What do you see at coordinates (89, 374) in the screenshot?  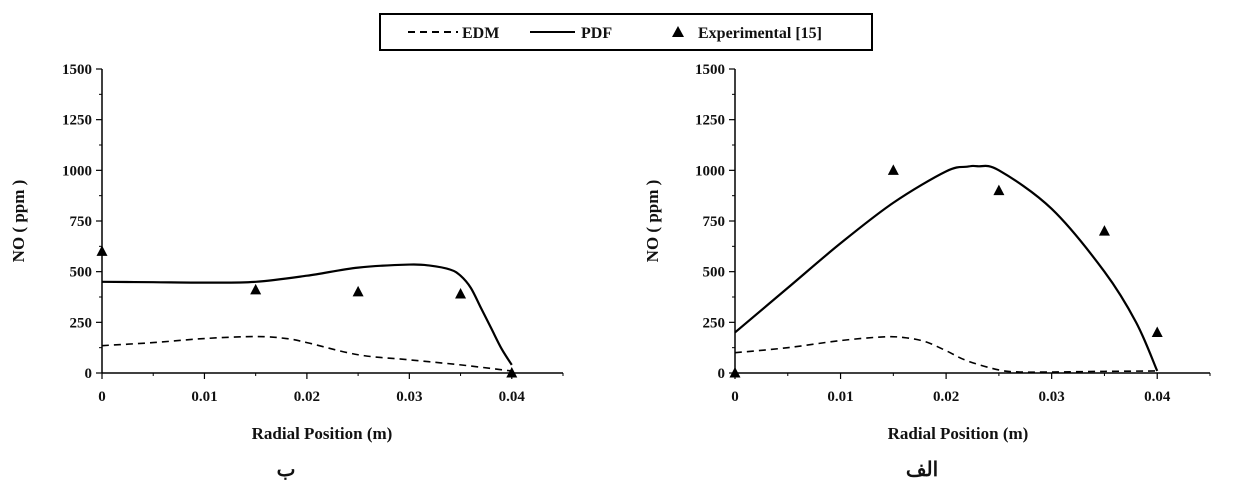 I see `left-y-tick-label: 0` at bounding box center [89, 374].